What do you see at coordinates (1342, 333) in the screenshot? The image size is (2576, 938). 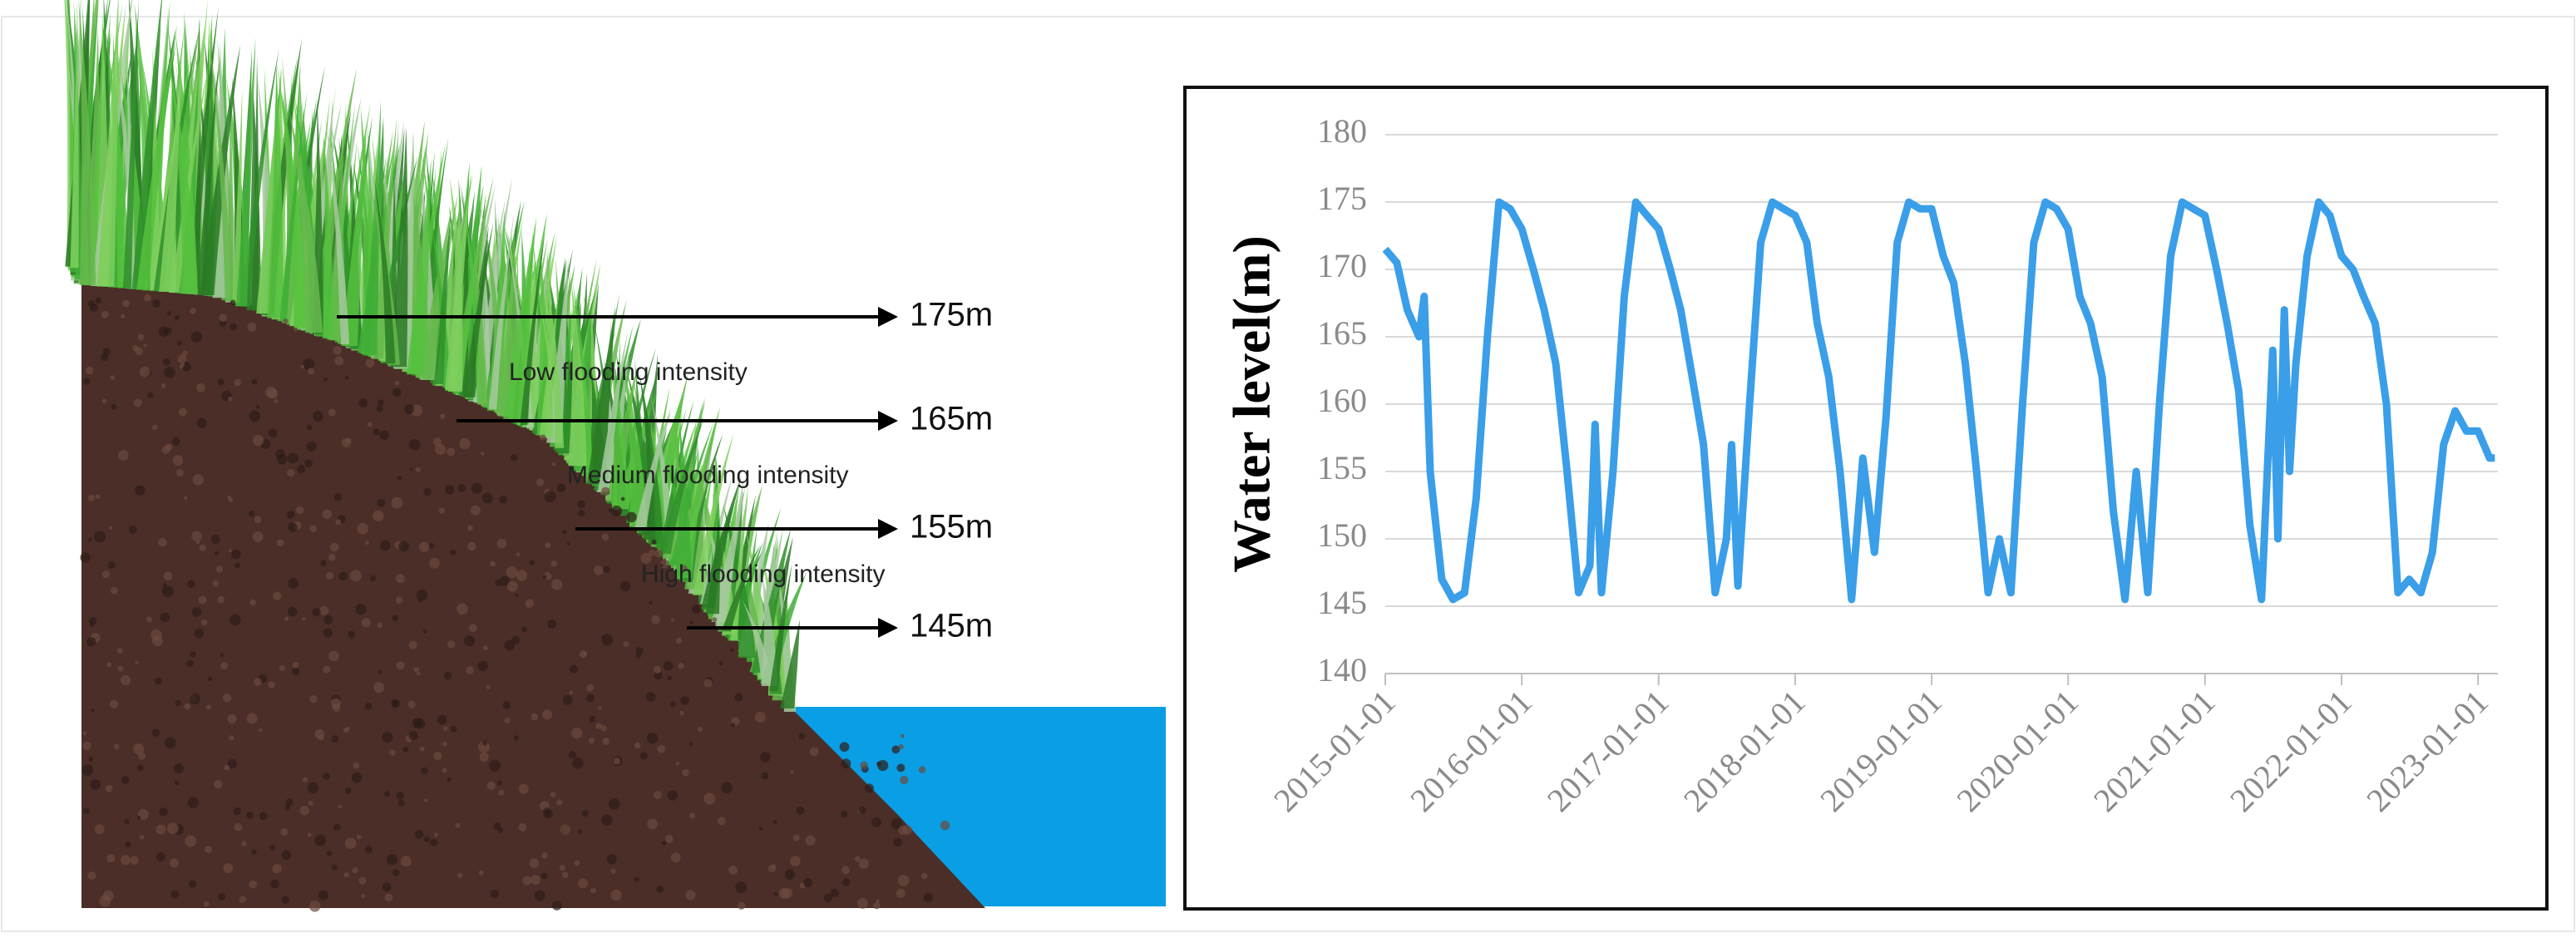 I see `y-tick-label: 165` at bounding box center [1342, 333].